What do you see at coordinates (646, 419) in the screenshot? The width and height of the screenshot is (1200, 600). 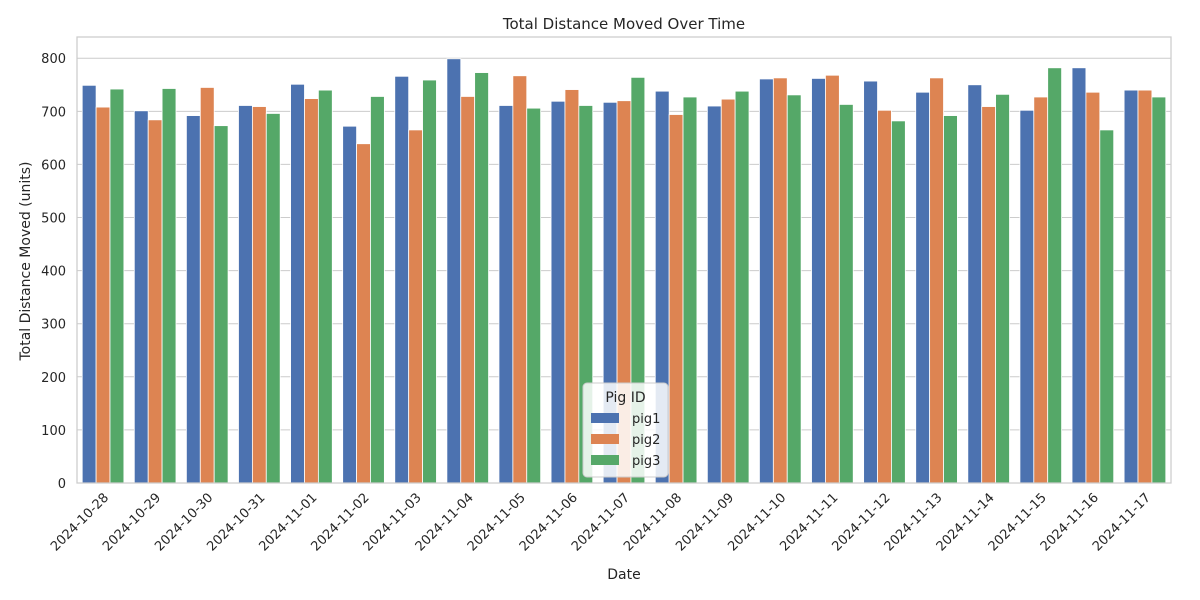 I see `legend-label-pig1: pig1` at bounding box center [646, 419].